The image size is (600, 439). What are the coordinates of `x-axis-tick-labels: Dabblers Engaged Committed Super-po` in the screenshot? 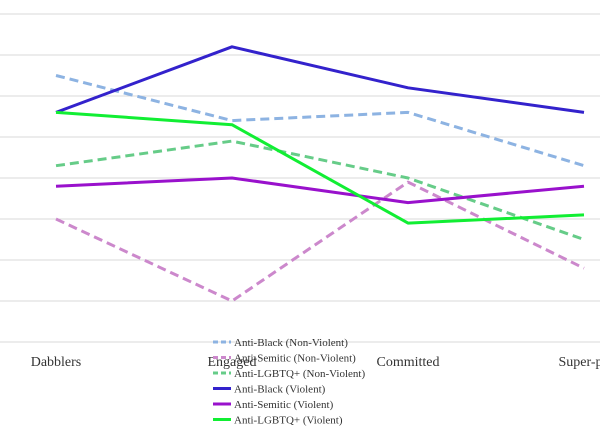 It's located at (315, 362).